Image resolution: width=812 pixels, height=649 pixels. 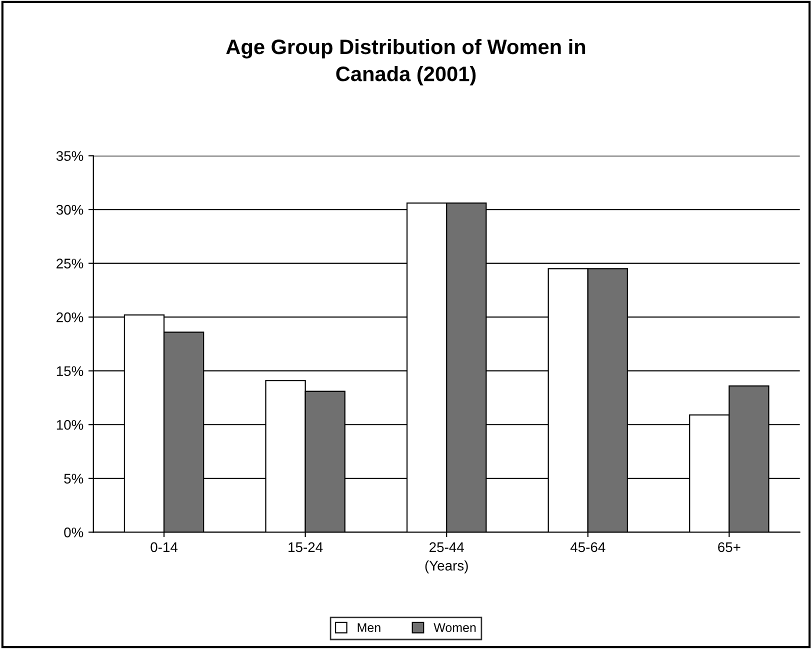 What do you see at coordinates (70, 156) in the screenshot?
I see `y-tick-label: 35%` at bounding box center [70, 156].